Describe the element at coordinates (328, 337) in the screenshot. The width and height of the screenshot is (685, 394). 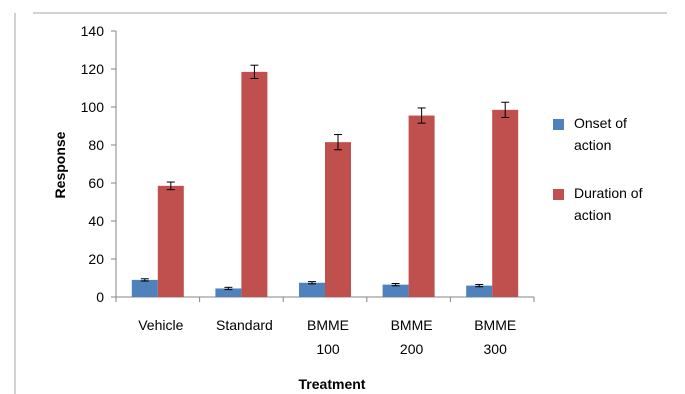
I see `x-tick-label: BMME 100` at that location.